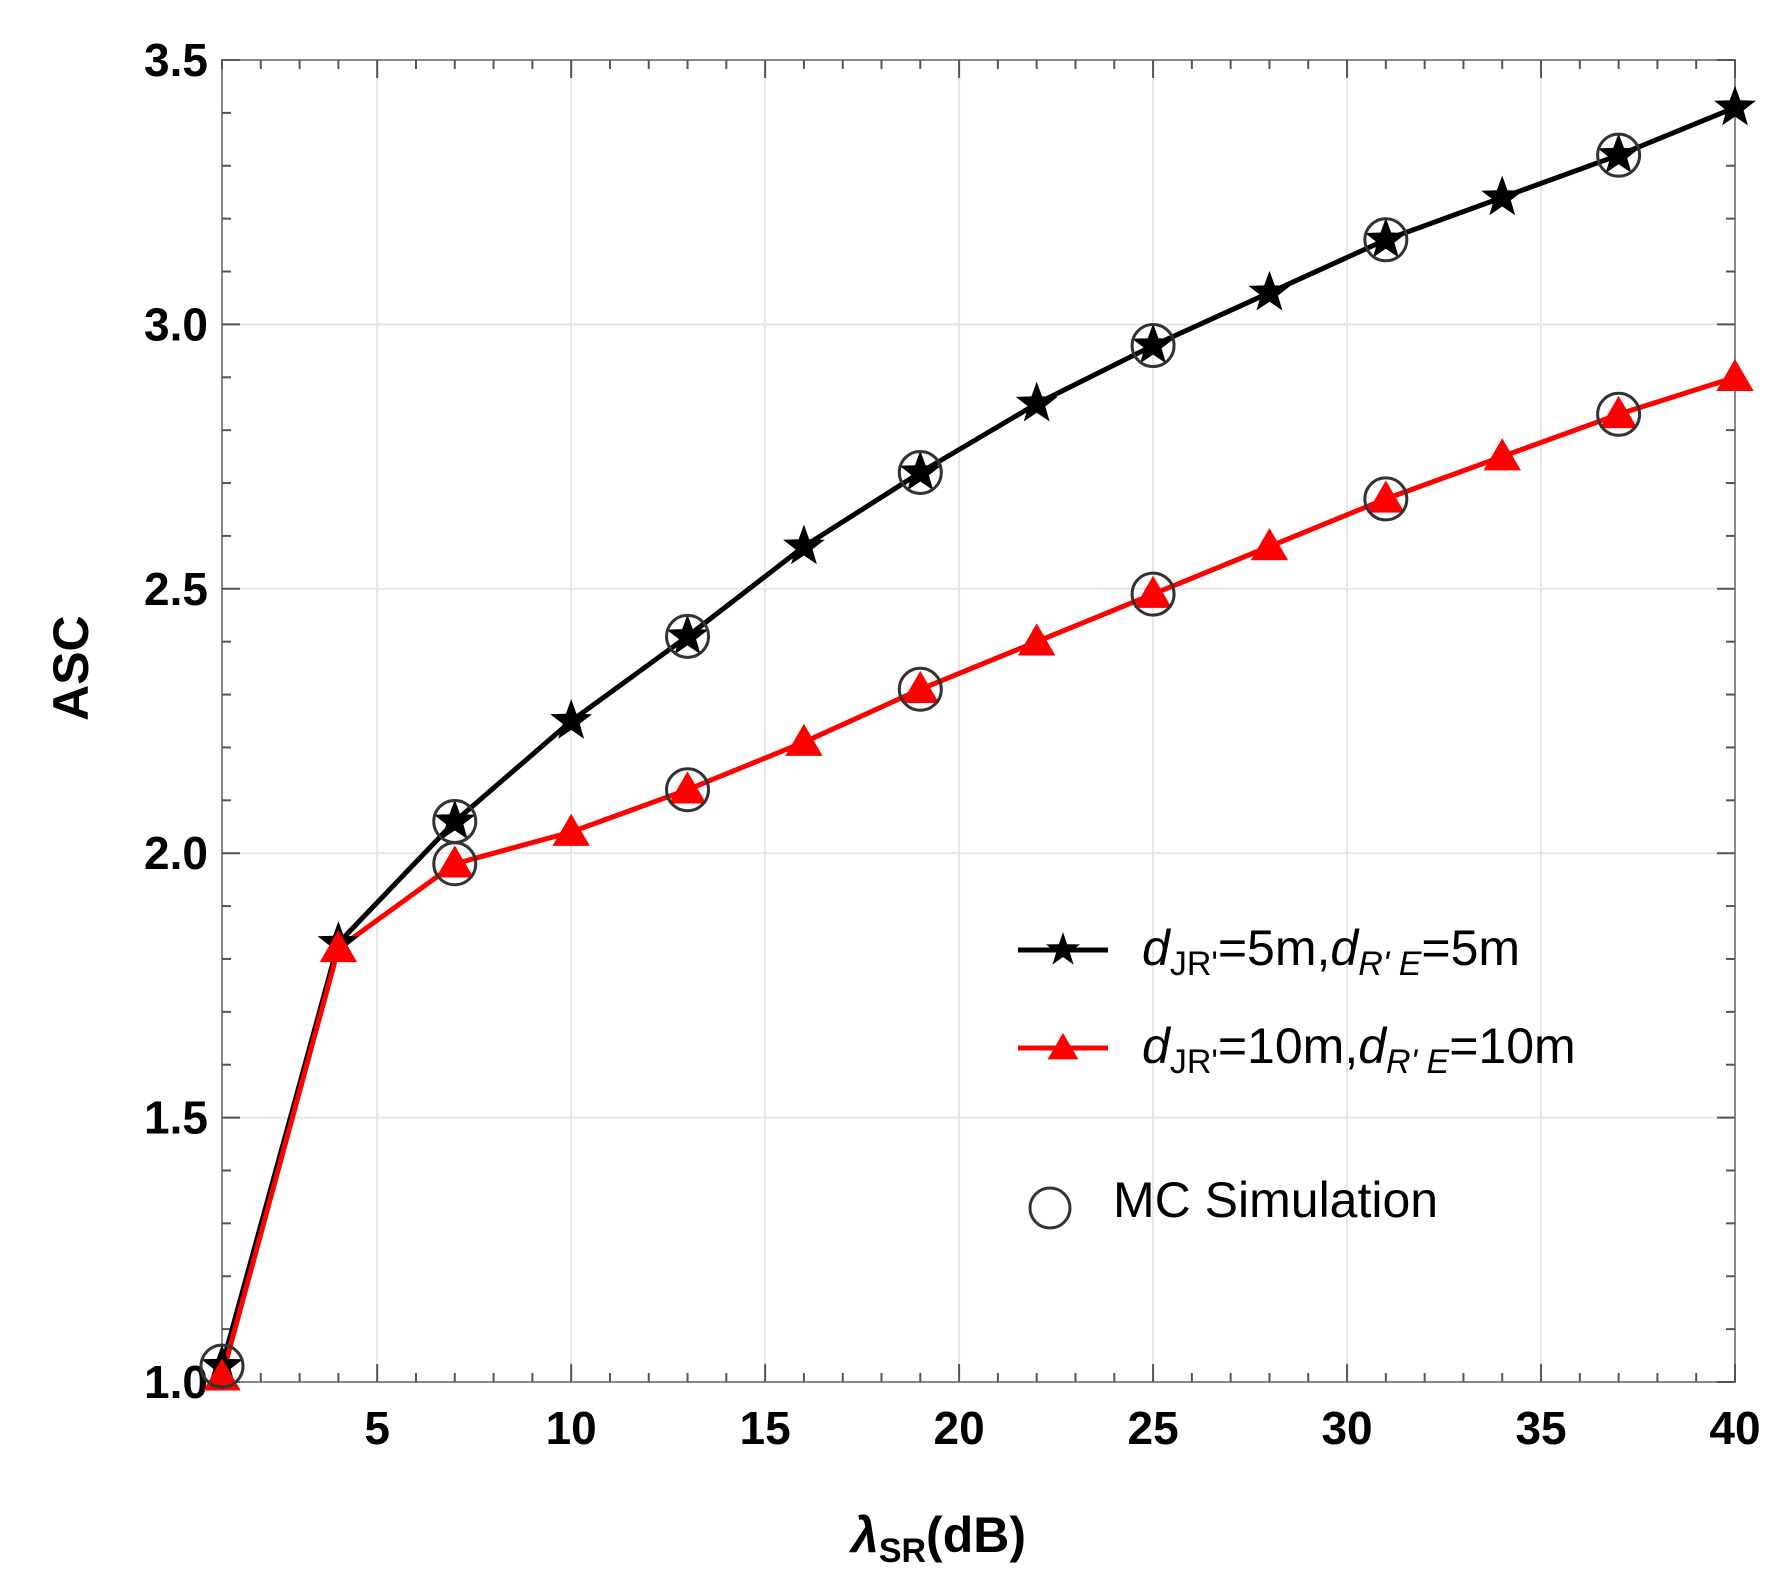 The height and width of the screenshot is (1586, 1779). What do you see at coordinates (1152, 1428) in the screenshot?
I see `x-tick-label-25: 25` at bounding box center [1152, 1428].